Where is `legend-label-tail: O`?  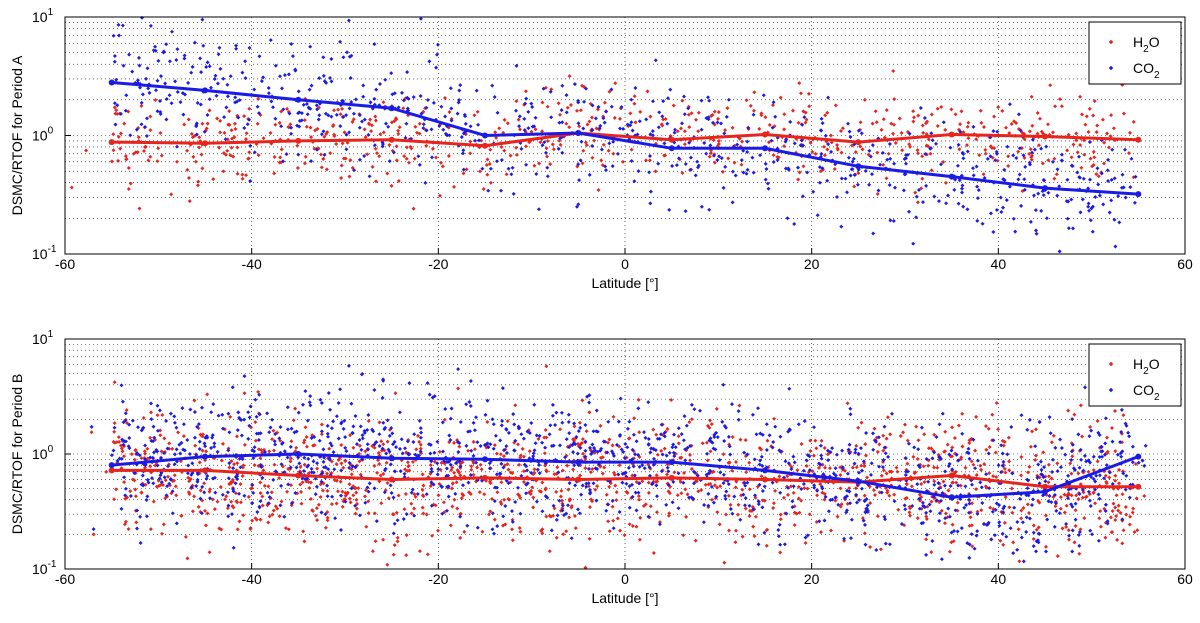
legend-label-tail: O is located at coordinates (1154, 42).